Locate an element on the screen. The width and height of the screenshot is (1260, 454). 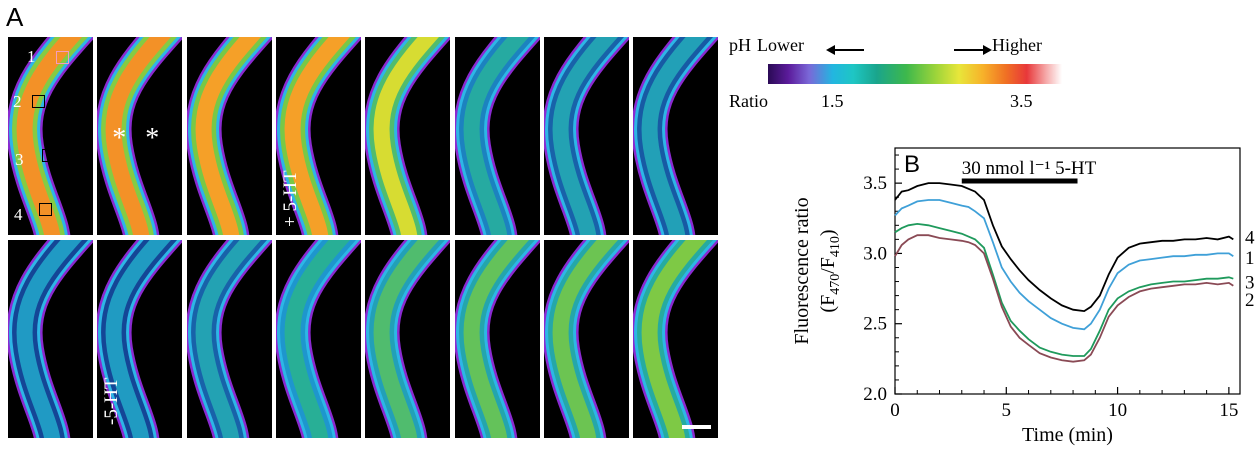
x-tick-label: 15 is located at coordinates (1228, 410).